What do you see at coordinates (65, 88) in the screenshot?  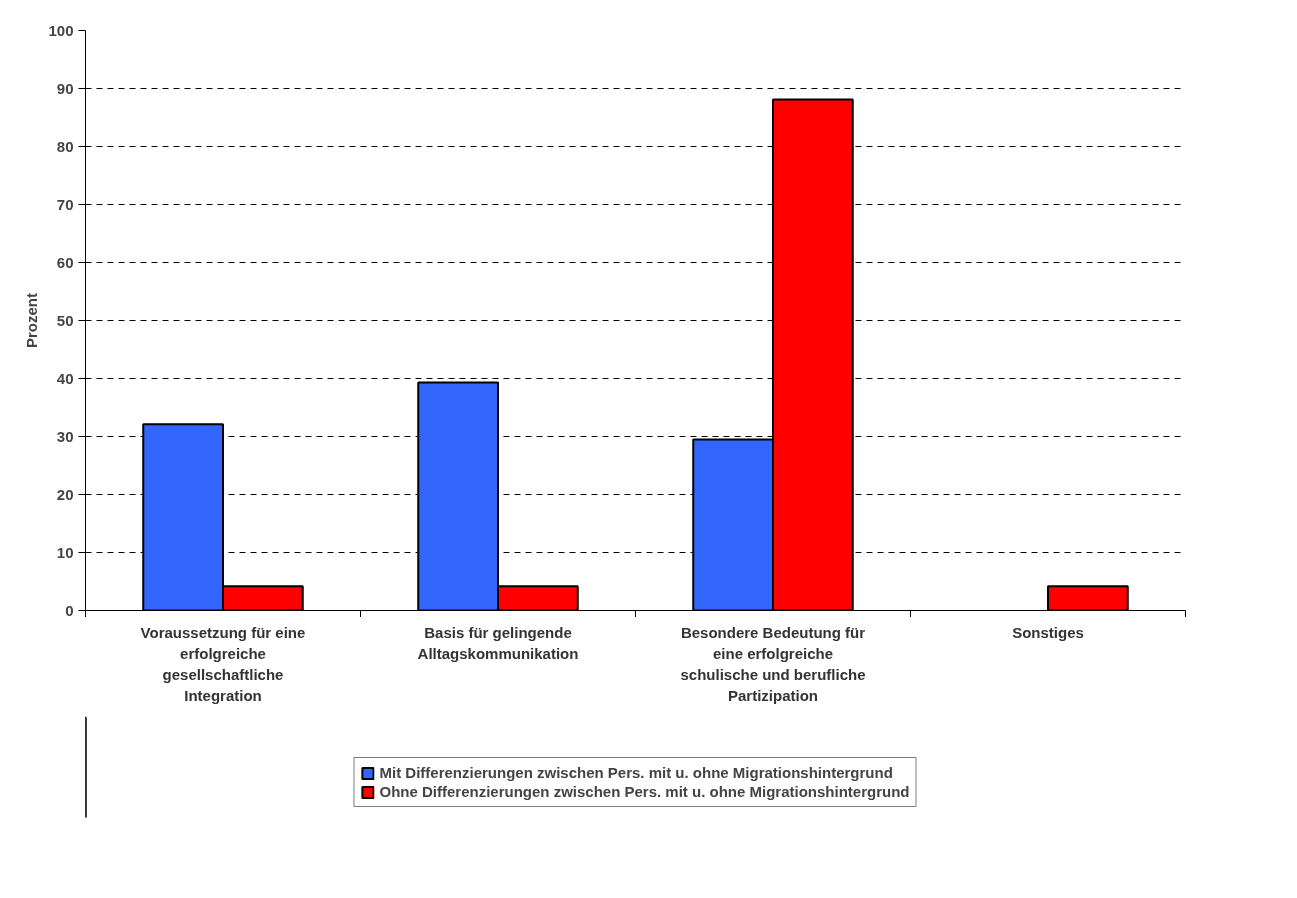 I see `y-tick-label: 90` at bounding box center [65, 88].